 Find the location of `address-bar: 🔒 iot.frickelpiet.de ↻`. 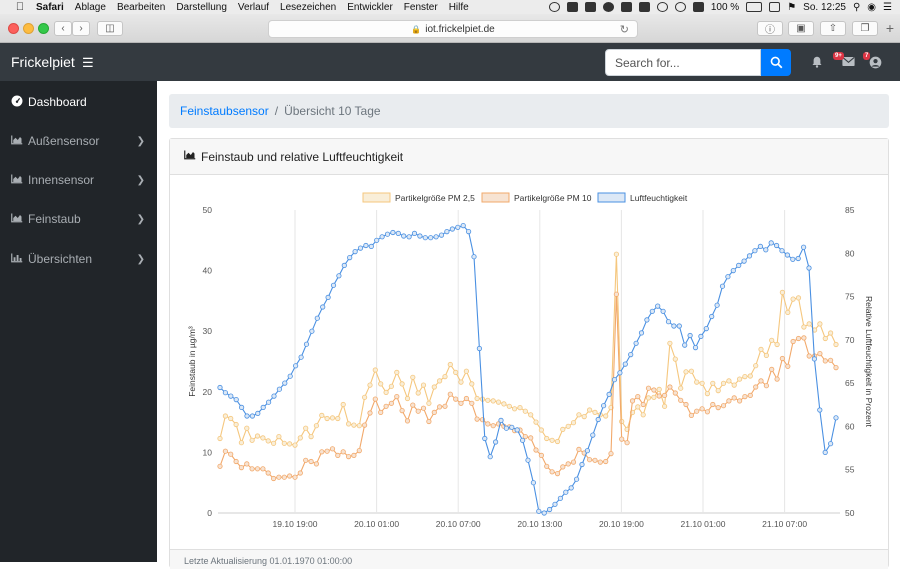

address-bar: 🔒 iot.frickelpiet.de ↻ is located at coordinates (453, 29).